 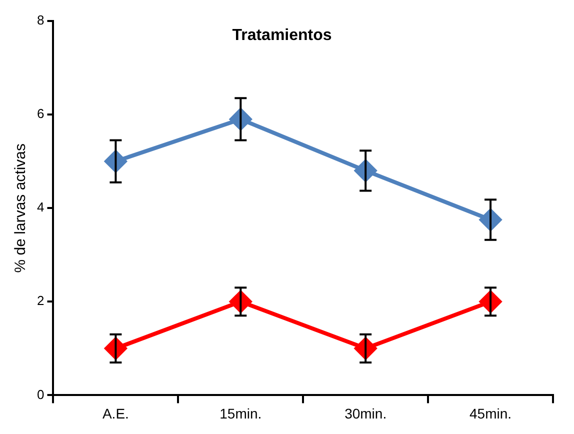 I want to click on x-tick-label: 15min., so click(x=241, y=413).